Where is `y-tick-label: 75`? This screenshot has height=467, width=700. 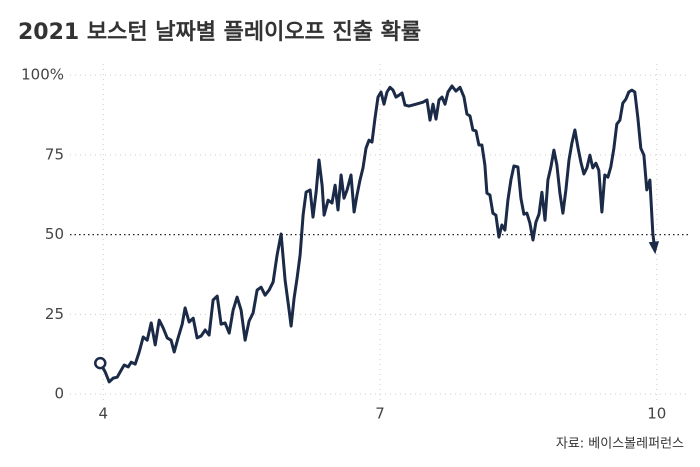
y-tick-label: 75 is located at coordinates (54, 154).